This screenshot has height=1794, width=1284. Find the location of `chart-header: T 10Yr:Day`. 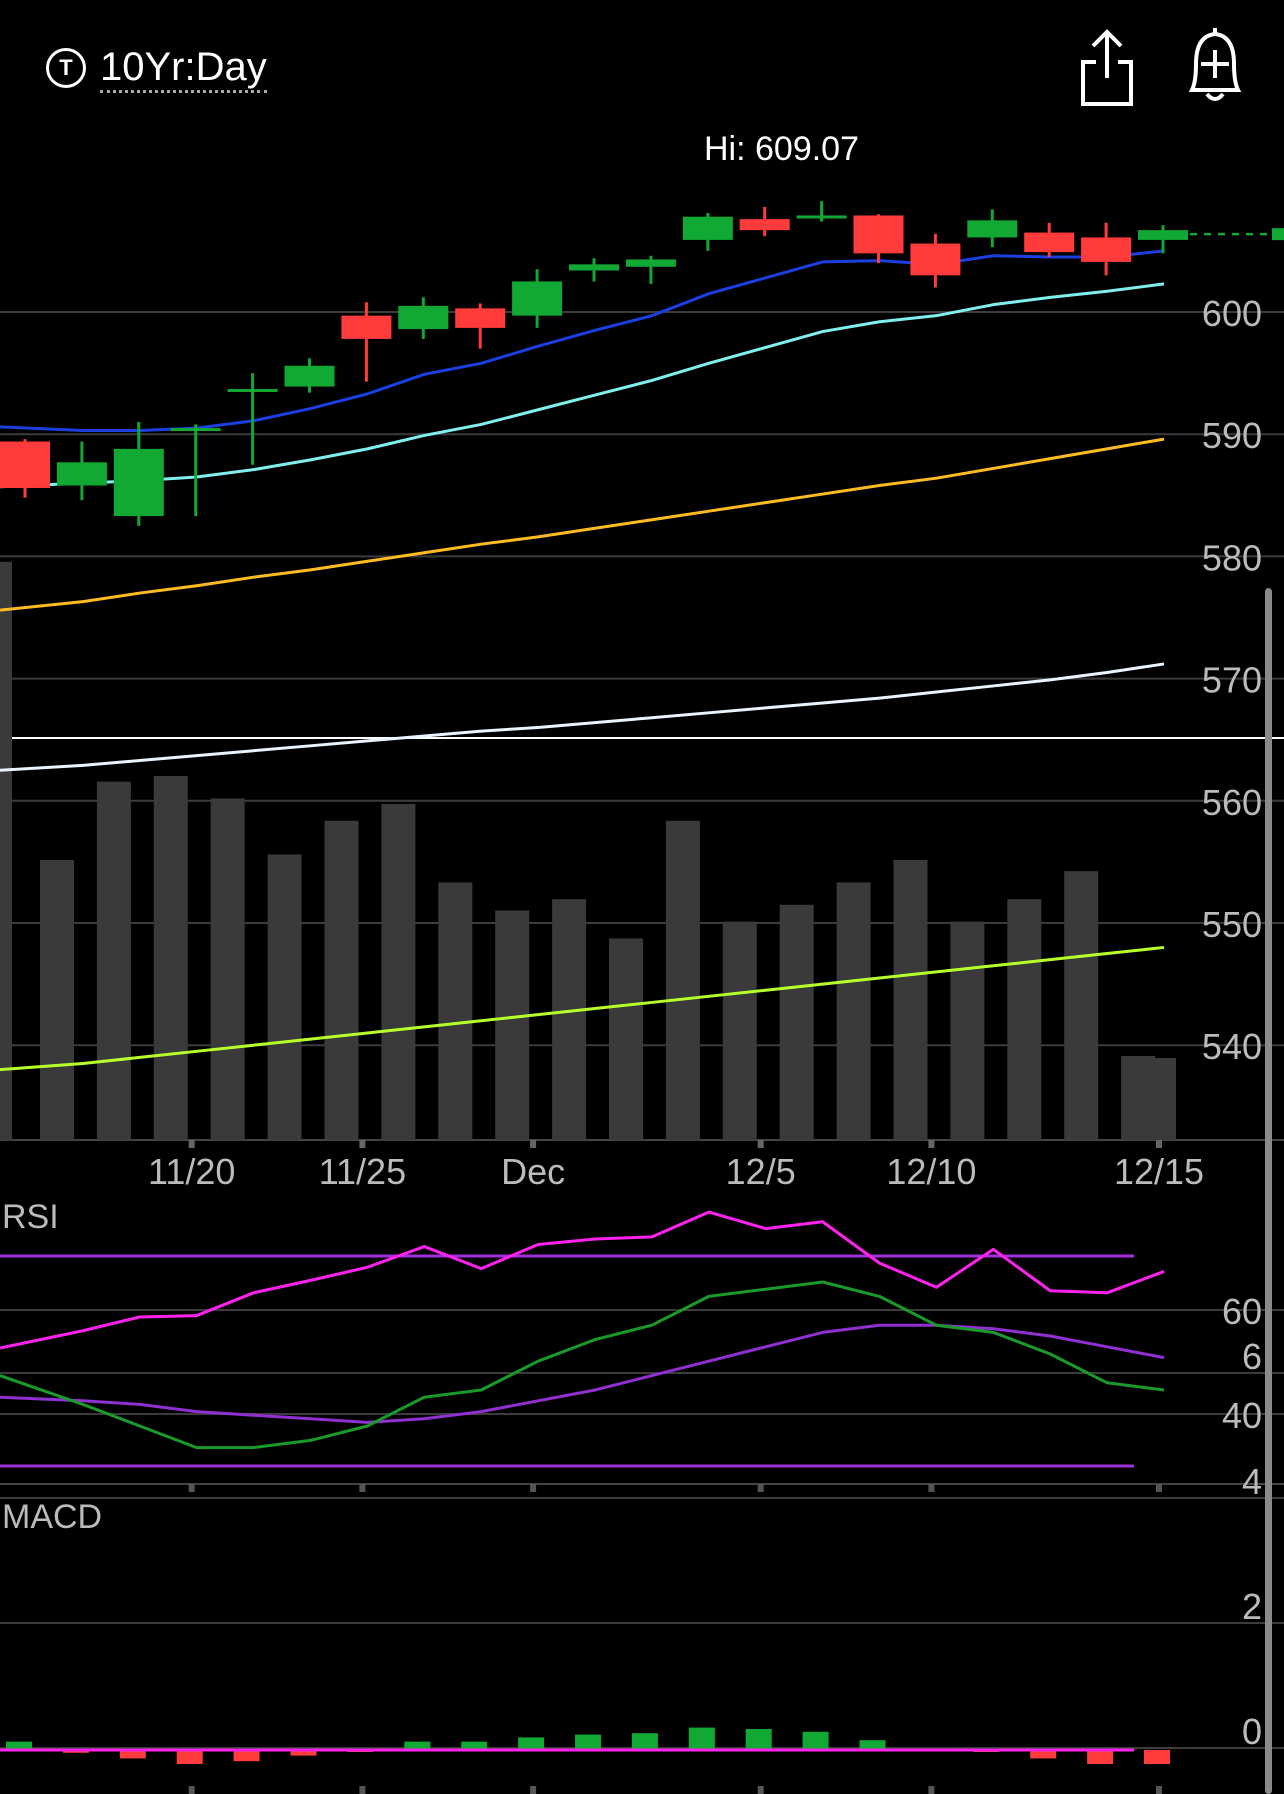

chart-header: T 10Yr:Day is located at coordinates (642, 65).